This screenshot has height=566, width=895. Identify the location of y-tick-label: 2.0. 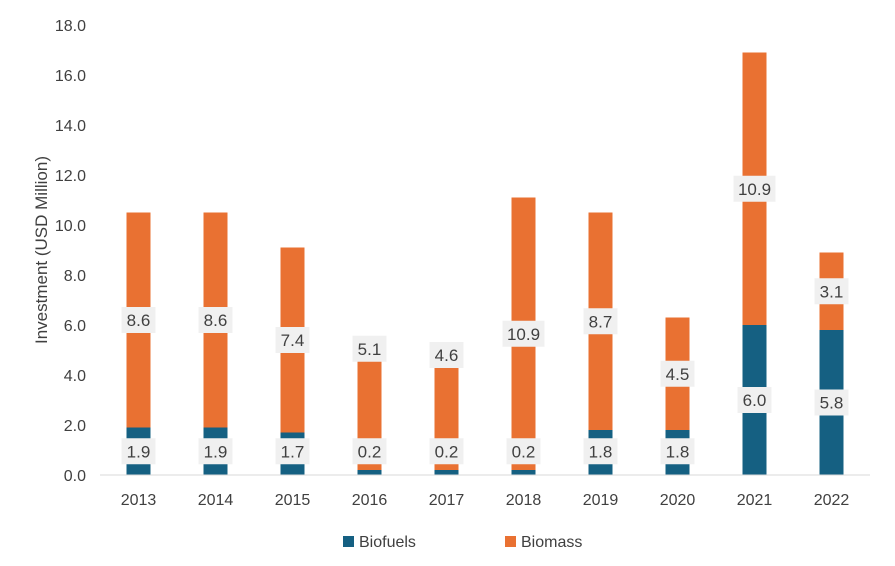
(75, 426).